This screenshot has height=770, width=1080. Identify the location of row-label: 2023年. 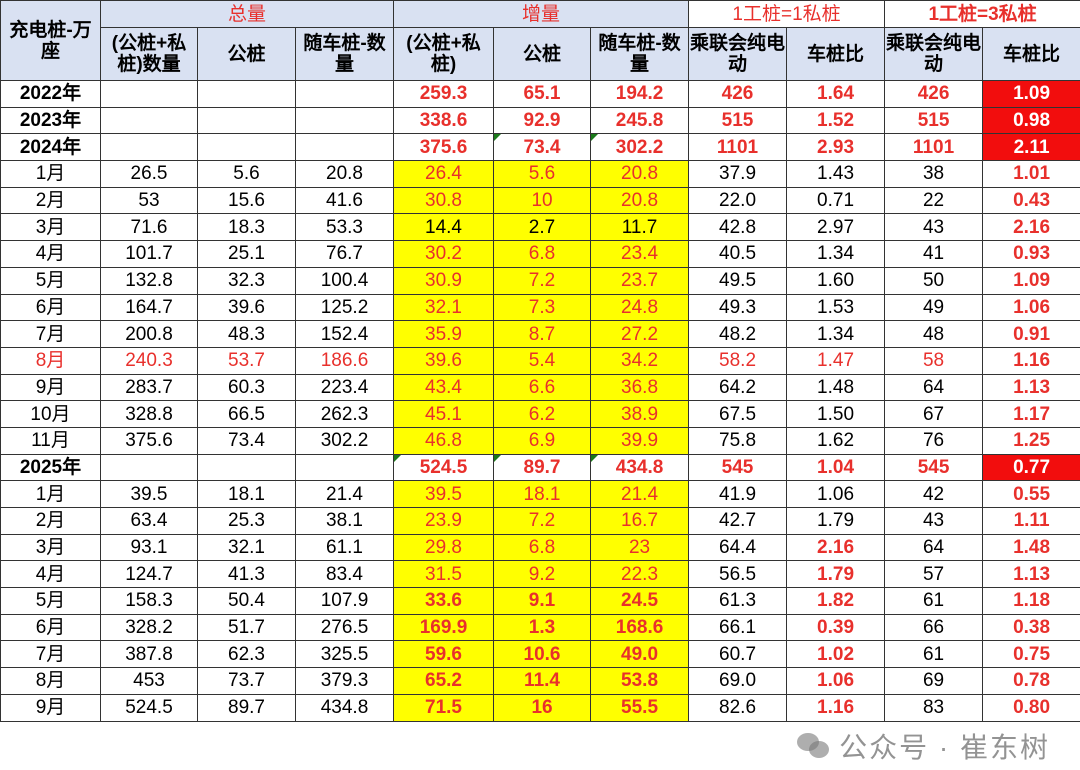
(51, 120).